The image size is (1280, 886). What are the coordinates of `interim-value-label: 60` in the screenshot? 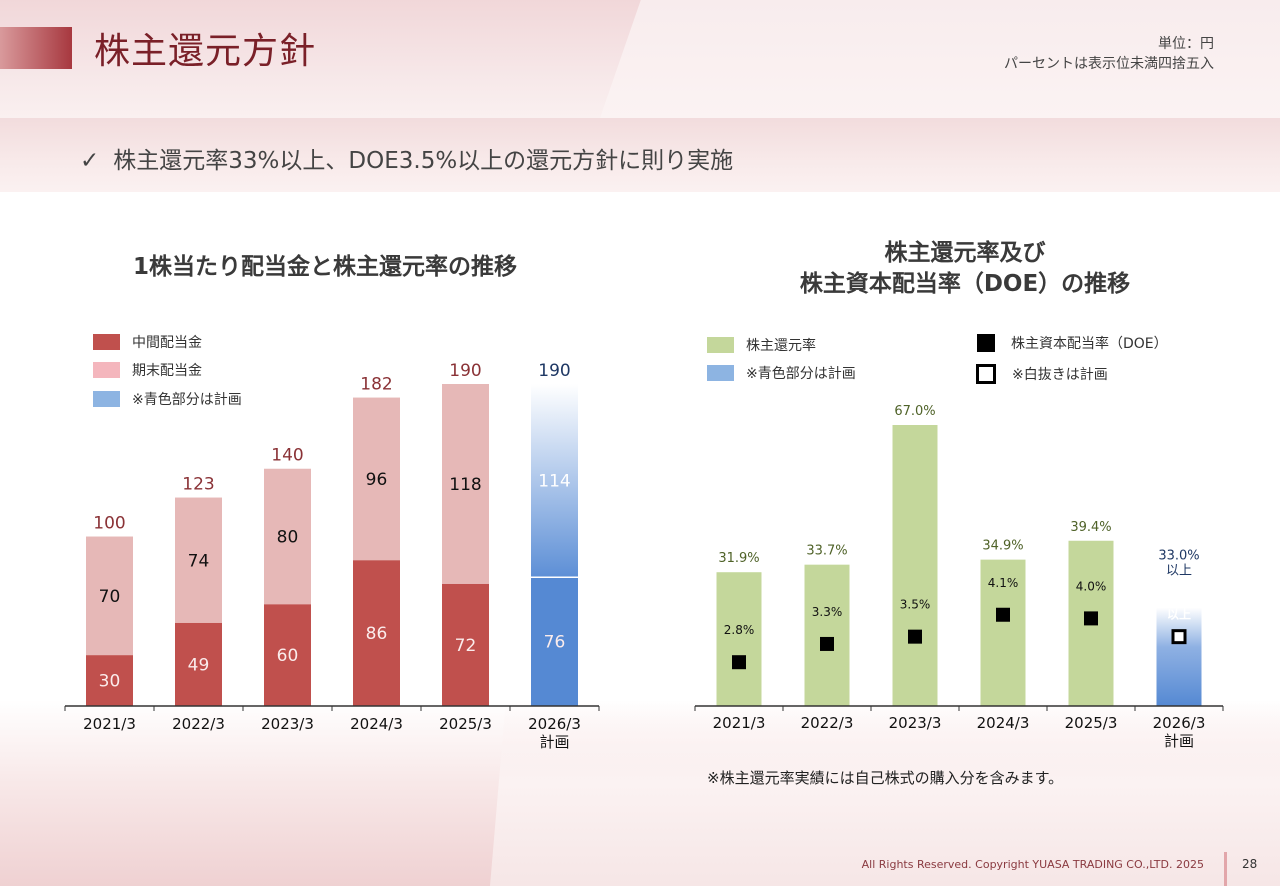 It's located at (288, 656).